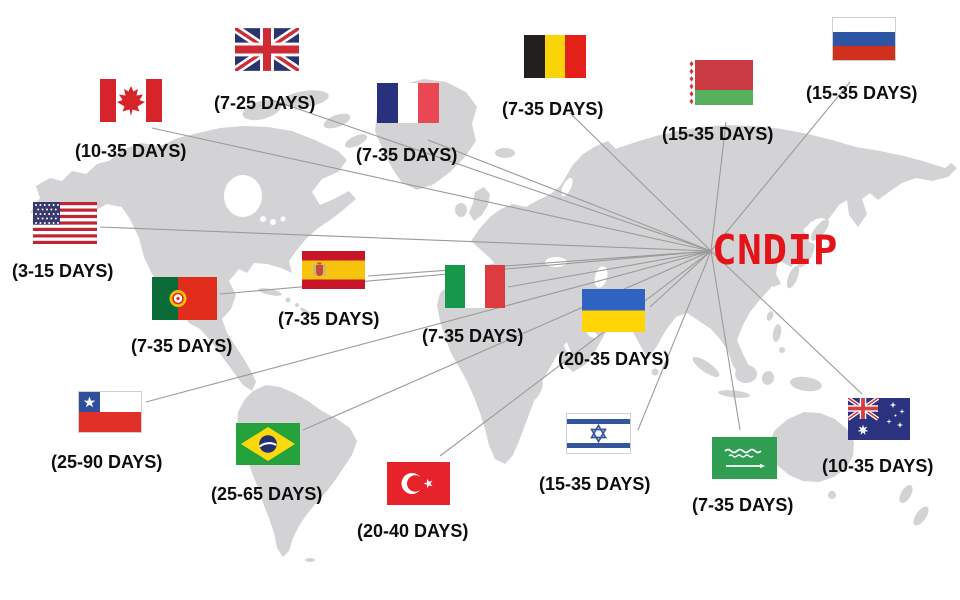 The image size is (960, 600). Describe the element at coordinates (408, 103) in the screenshot. I see `france-flag-icon` at that location.